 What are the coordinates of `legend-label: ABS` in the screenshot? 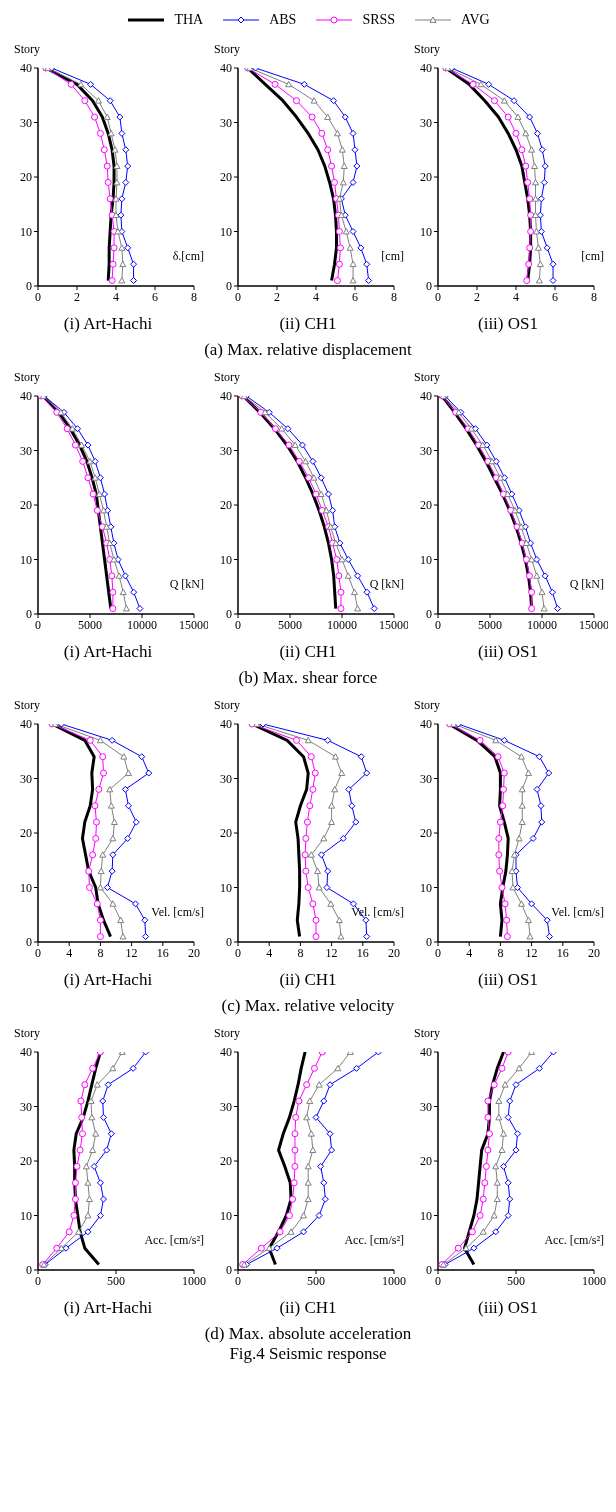 It's located at (283, 20).